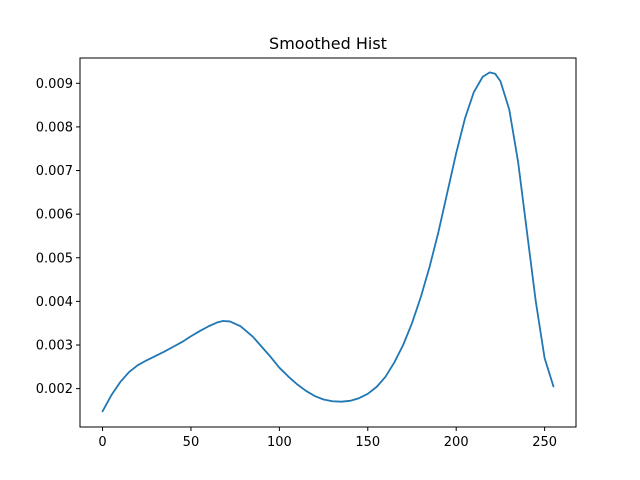  What do you see at coordinates (54, 215) in the screenshot?
I see `y-tick-label: 0.006` at bounding box center [54, 215].